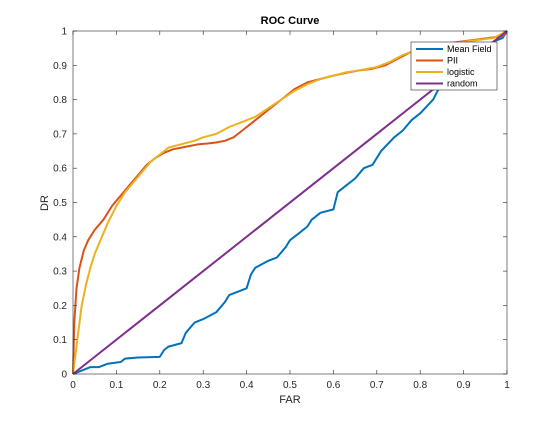 This screenshot has height=425, width=560. Describe the element at coordinates (73, 385) in the screenshot. I see `x-tick-label: 0` at that location.